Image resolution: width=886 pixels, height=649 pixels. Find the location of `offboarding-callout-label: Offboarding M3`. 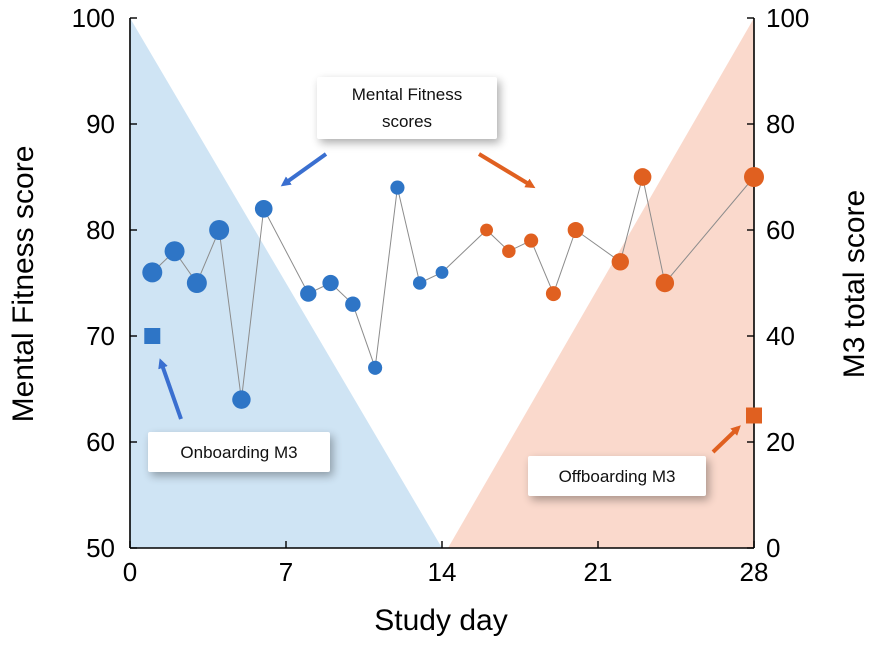

offboarding-callout-label: Offboarding M3 is located at coordinates (617, 476).